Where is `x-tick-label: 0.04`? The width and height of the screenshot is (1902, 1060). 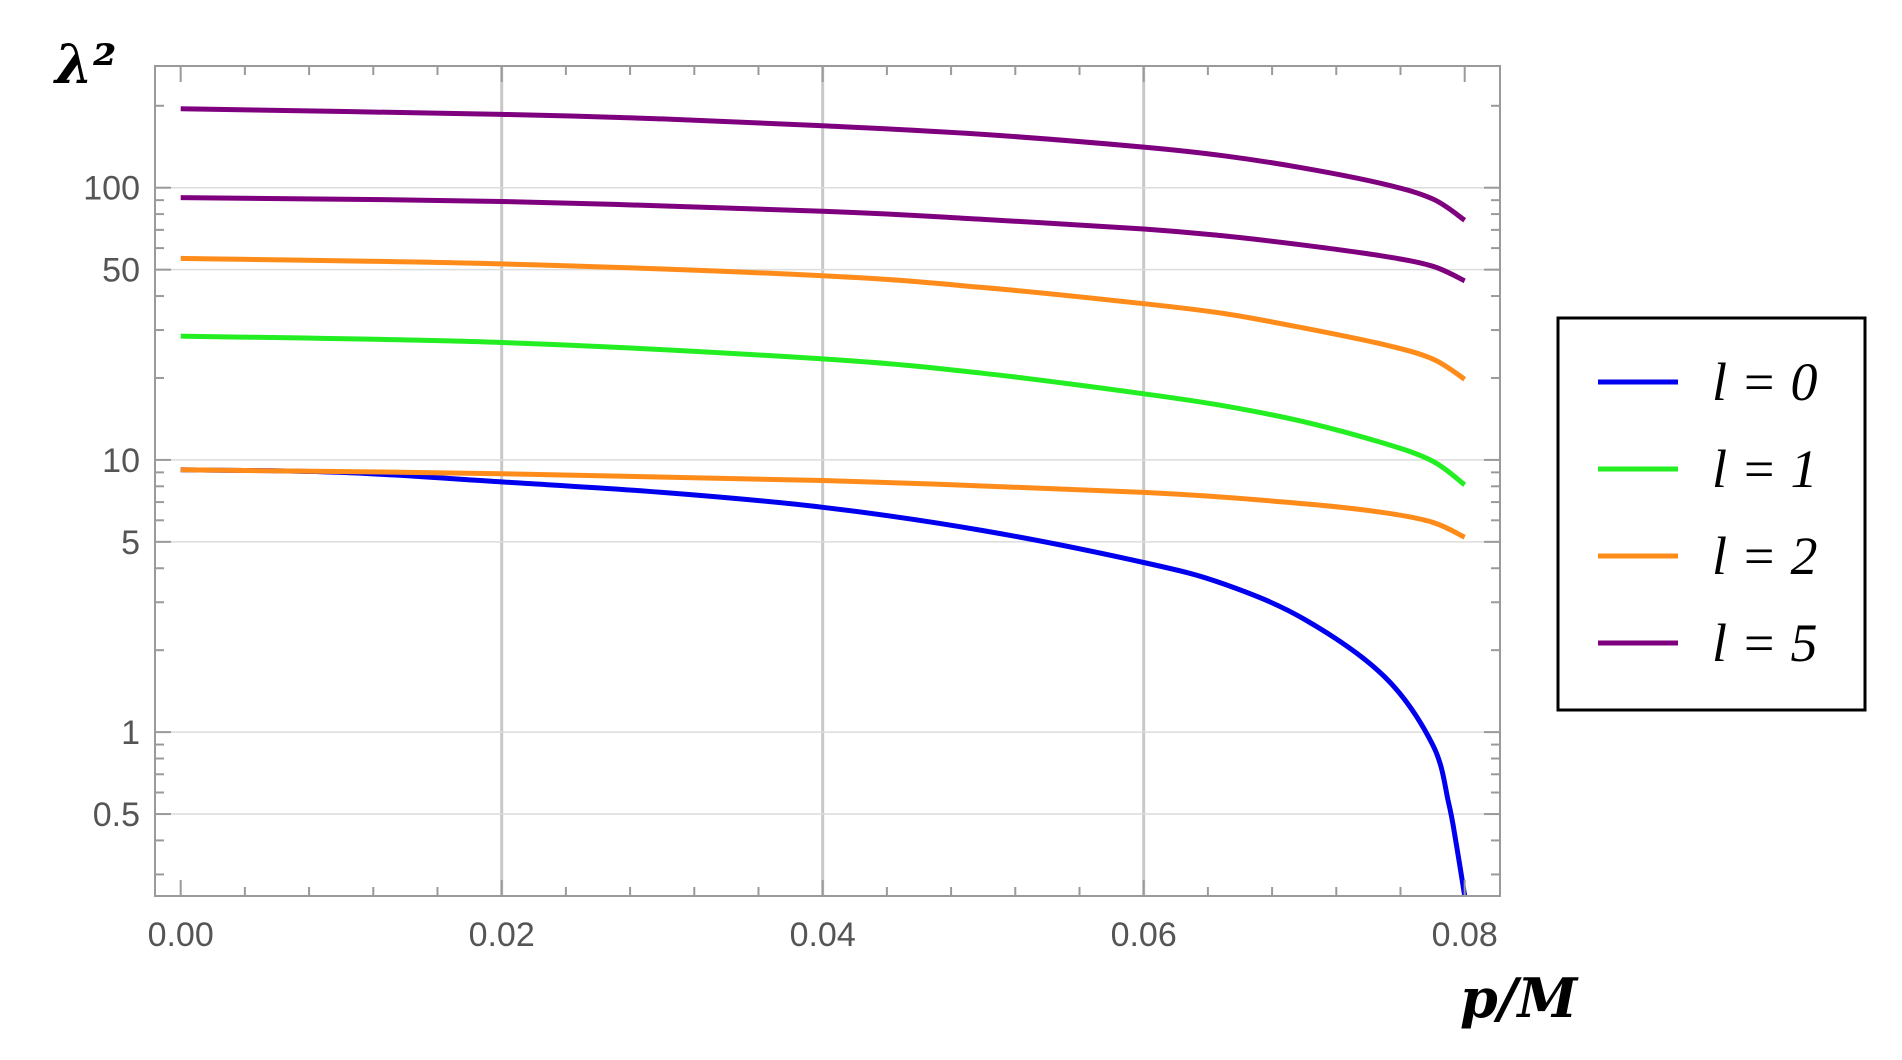
x-tick-label: 0.04 is located at coordinates (823, 935).